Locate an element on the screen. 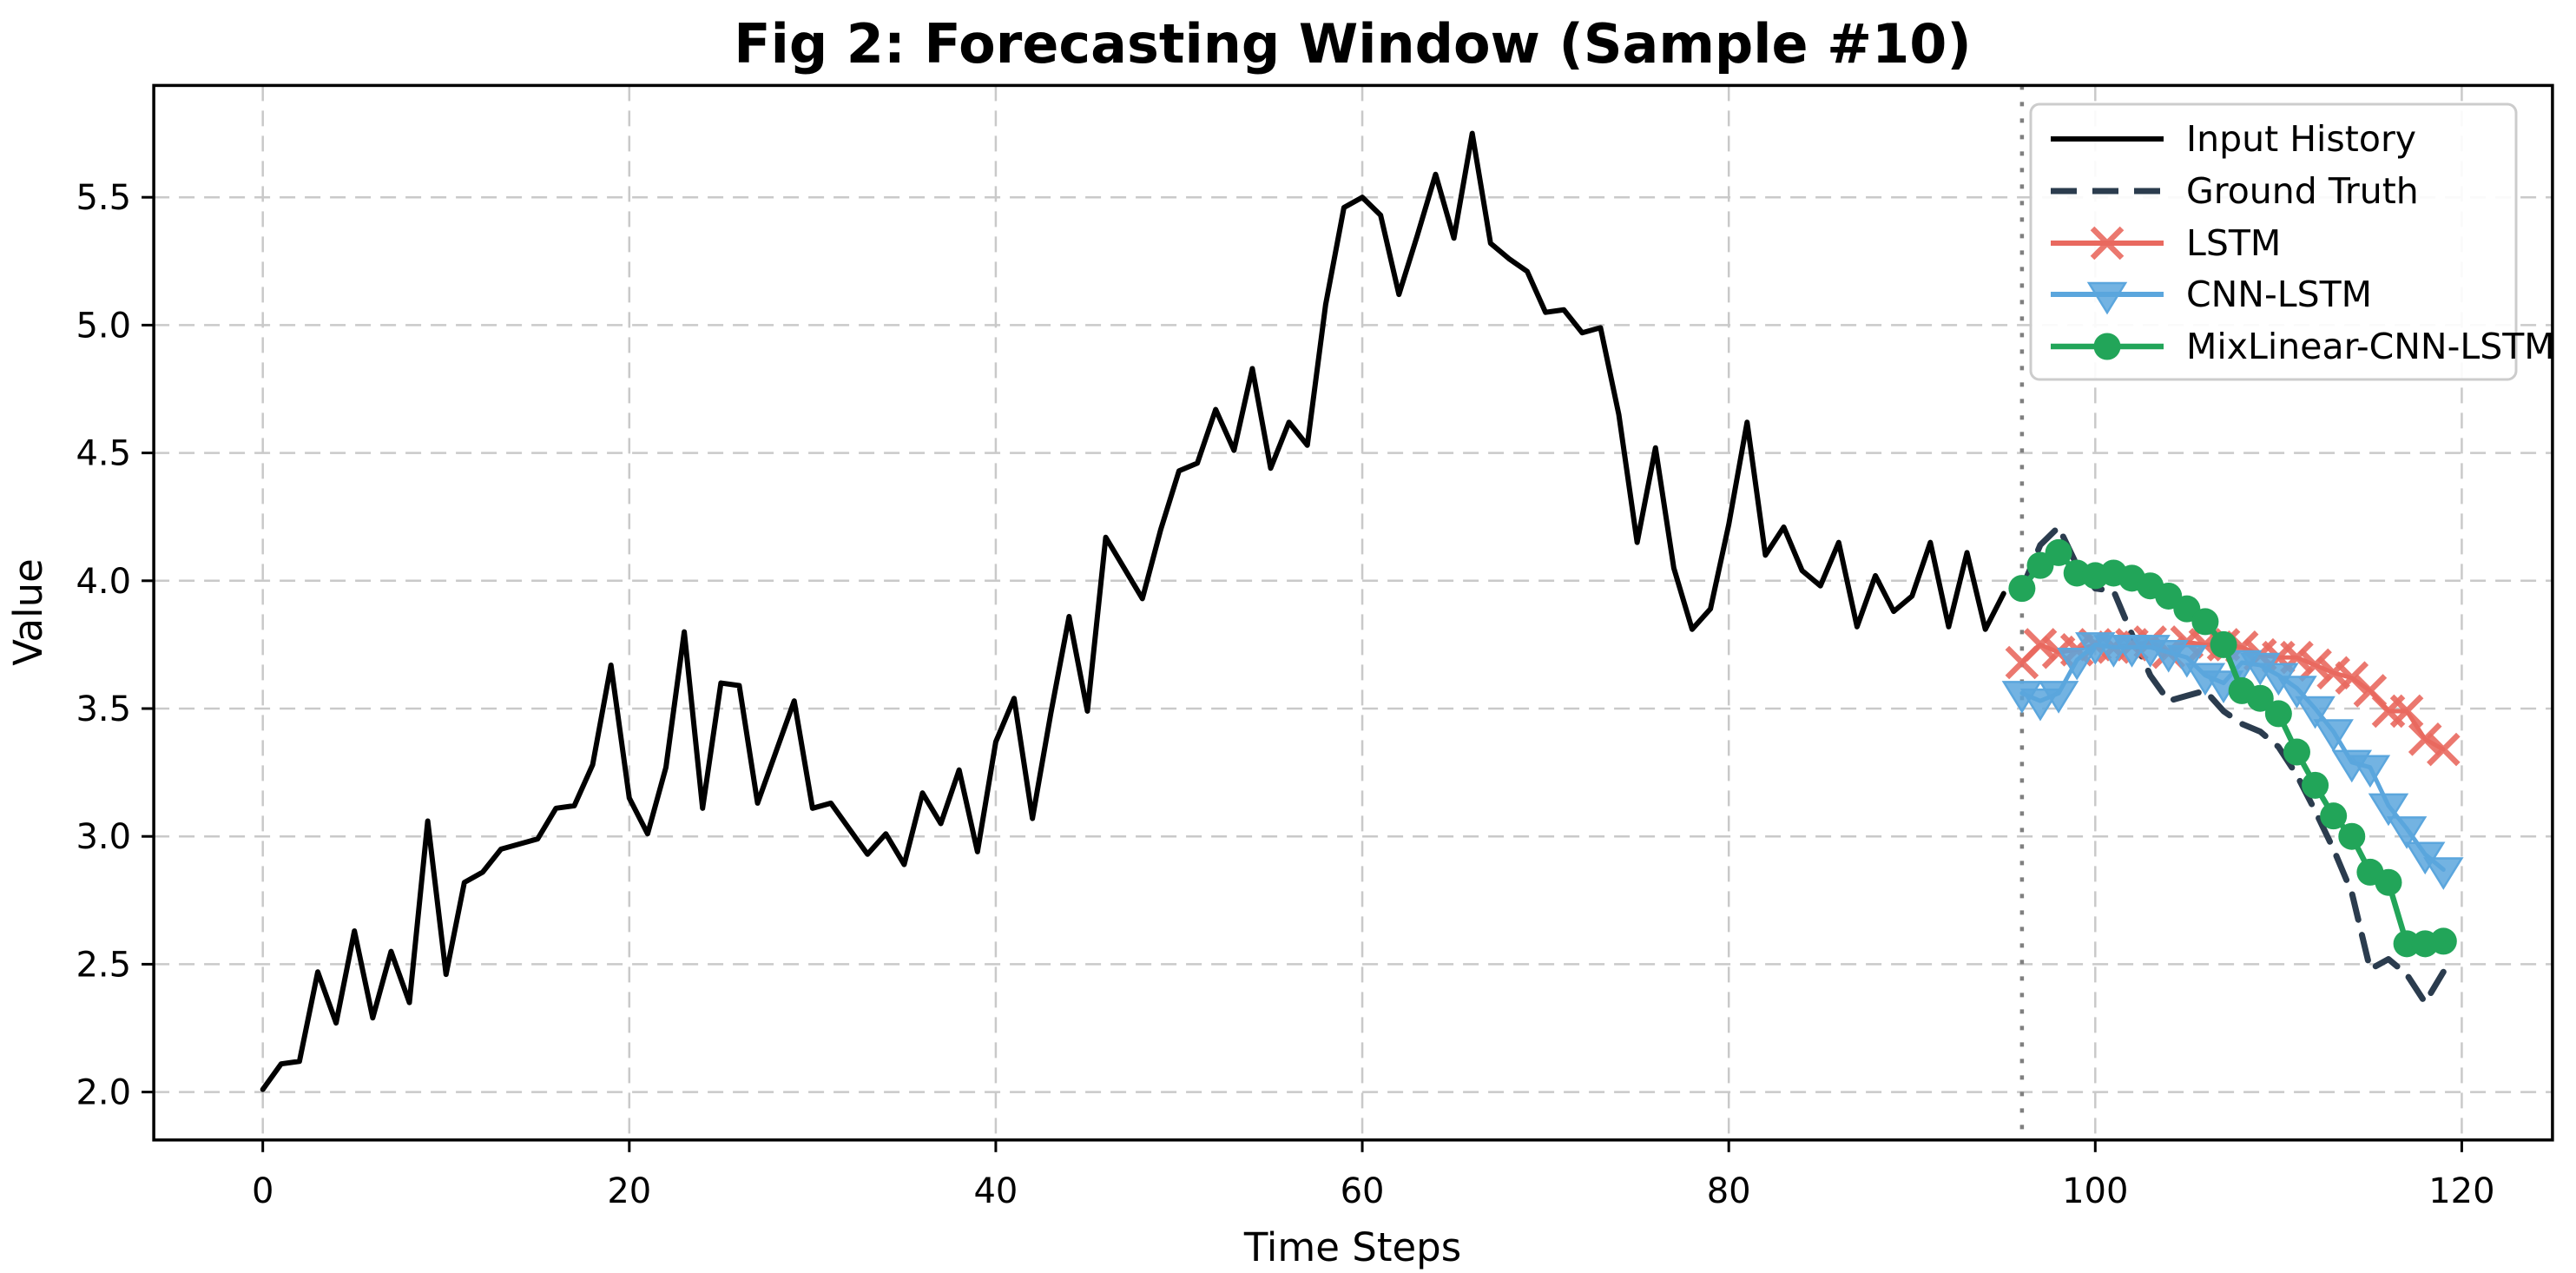 This screenshot has height=1273, width=2576. y-tick-label: 5.5 is located at coordinates (103, 198).